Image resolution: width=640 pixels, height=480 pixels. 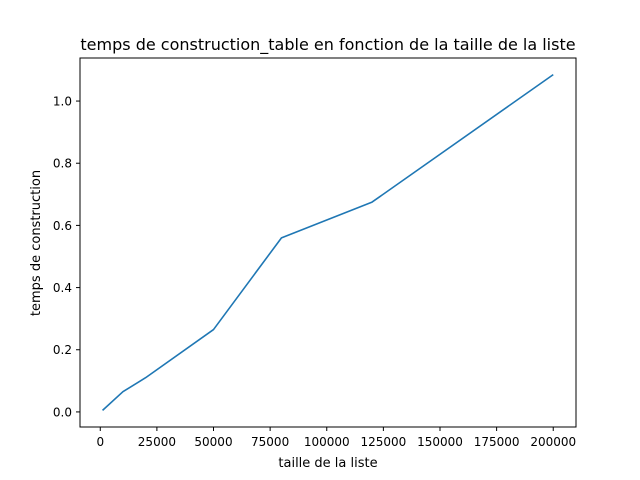 I want to click on x-tick-label: 0, so click(x=100, y=442).